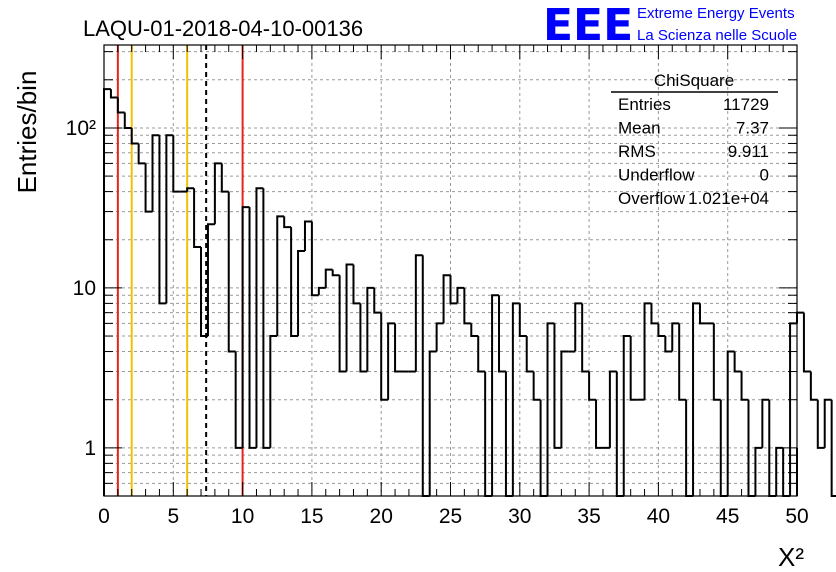 The image size is (836, 572). I want to click on stats-value: 0, so click(764, 175).